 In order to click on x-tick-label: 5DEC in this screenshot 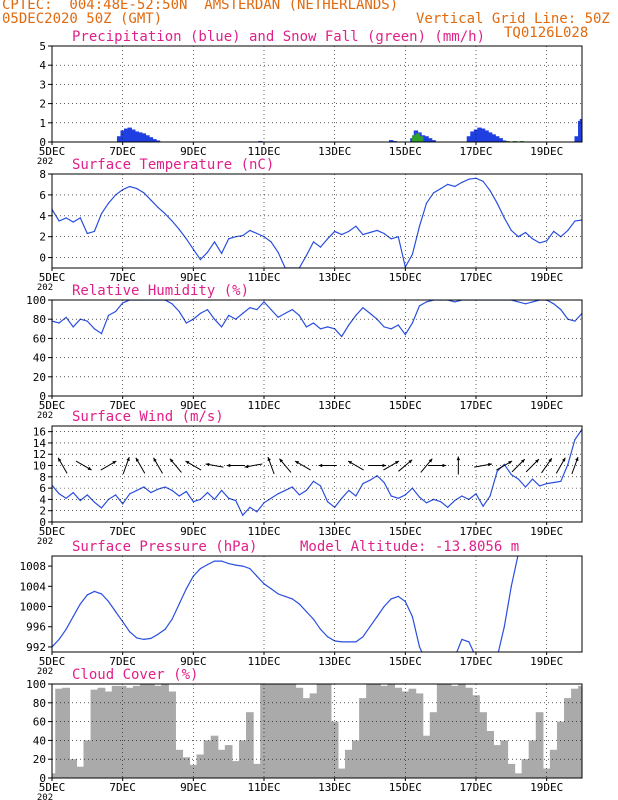, I will do `click(52, 787)`.